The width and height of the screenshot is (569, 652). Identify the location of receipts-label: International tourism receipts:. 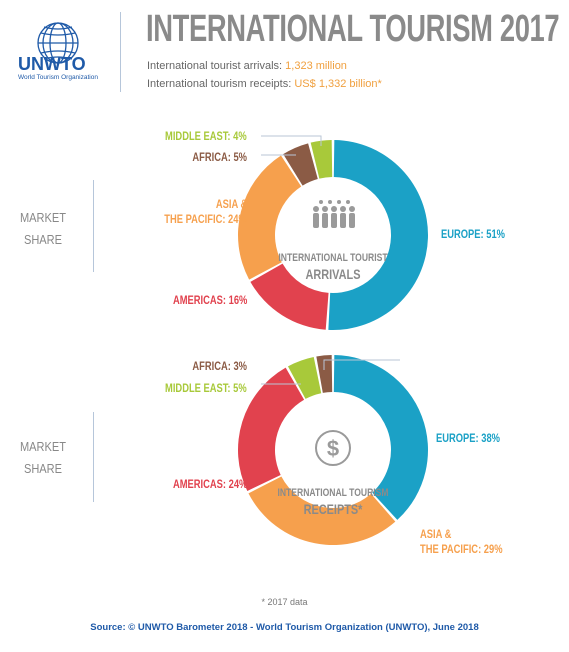
(221, 84).